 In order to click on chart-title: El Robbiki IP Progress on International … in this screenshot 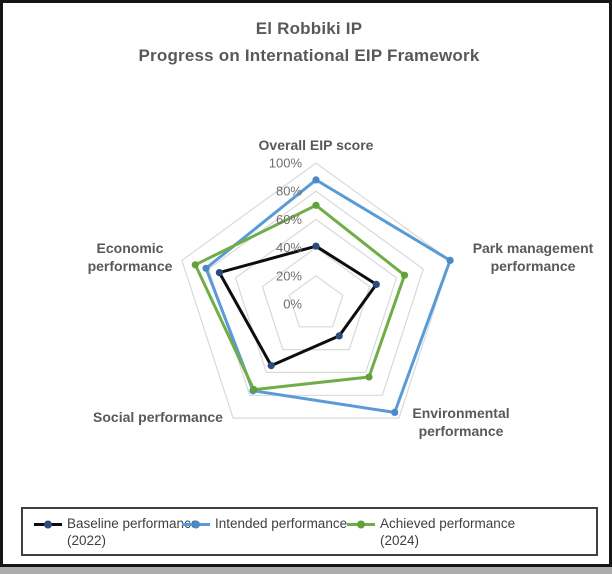, I will do `click(307, 42)`.